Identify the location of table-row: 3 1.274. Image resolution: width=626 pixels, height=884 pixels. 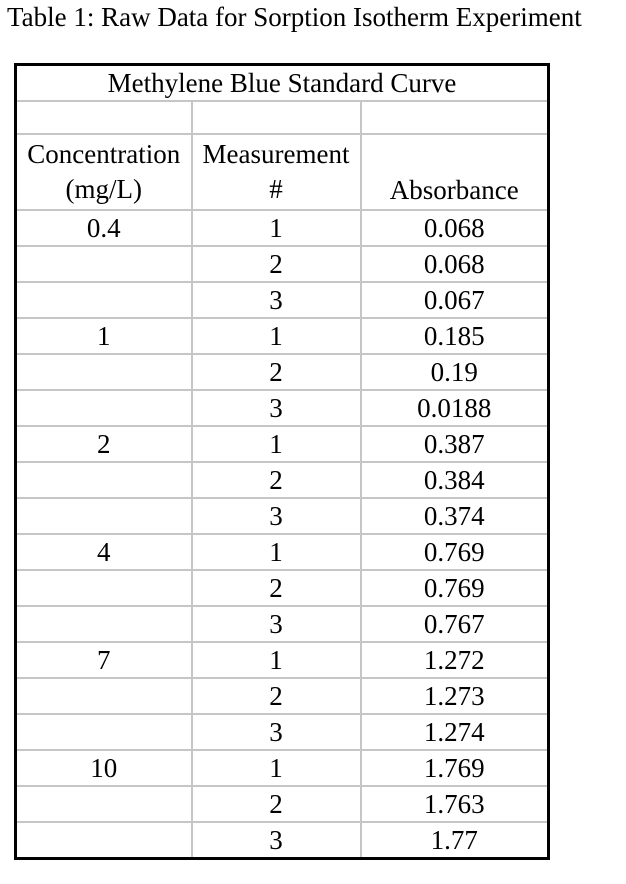
(282, 732).